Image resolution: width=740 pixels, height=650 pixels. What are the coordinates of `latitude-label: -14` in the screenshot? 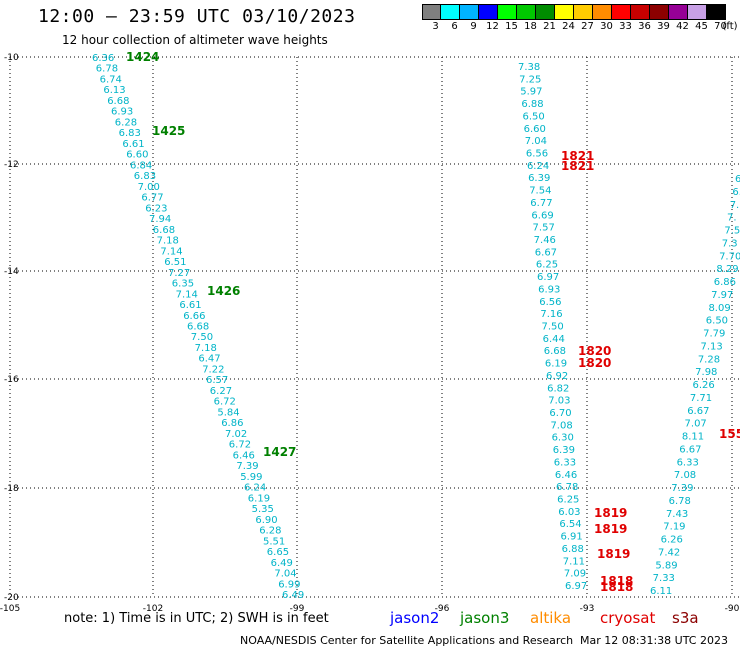 It's located at (11, 272).